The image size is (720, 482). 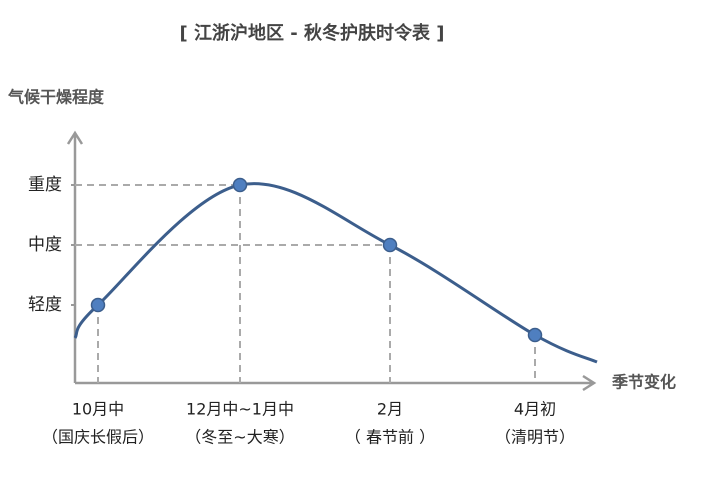 I want to click on x-tick-note: （国庆长假后）, so click(x=98, y=437).